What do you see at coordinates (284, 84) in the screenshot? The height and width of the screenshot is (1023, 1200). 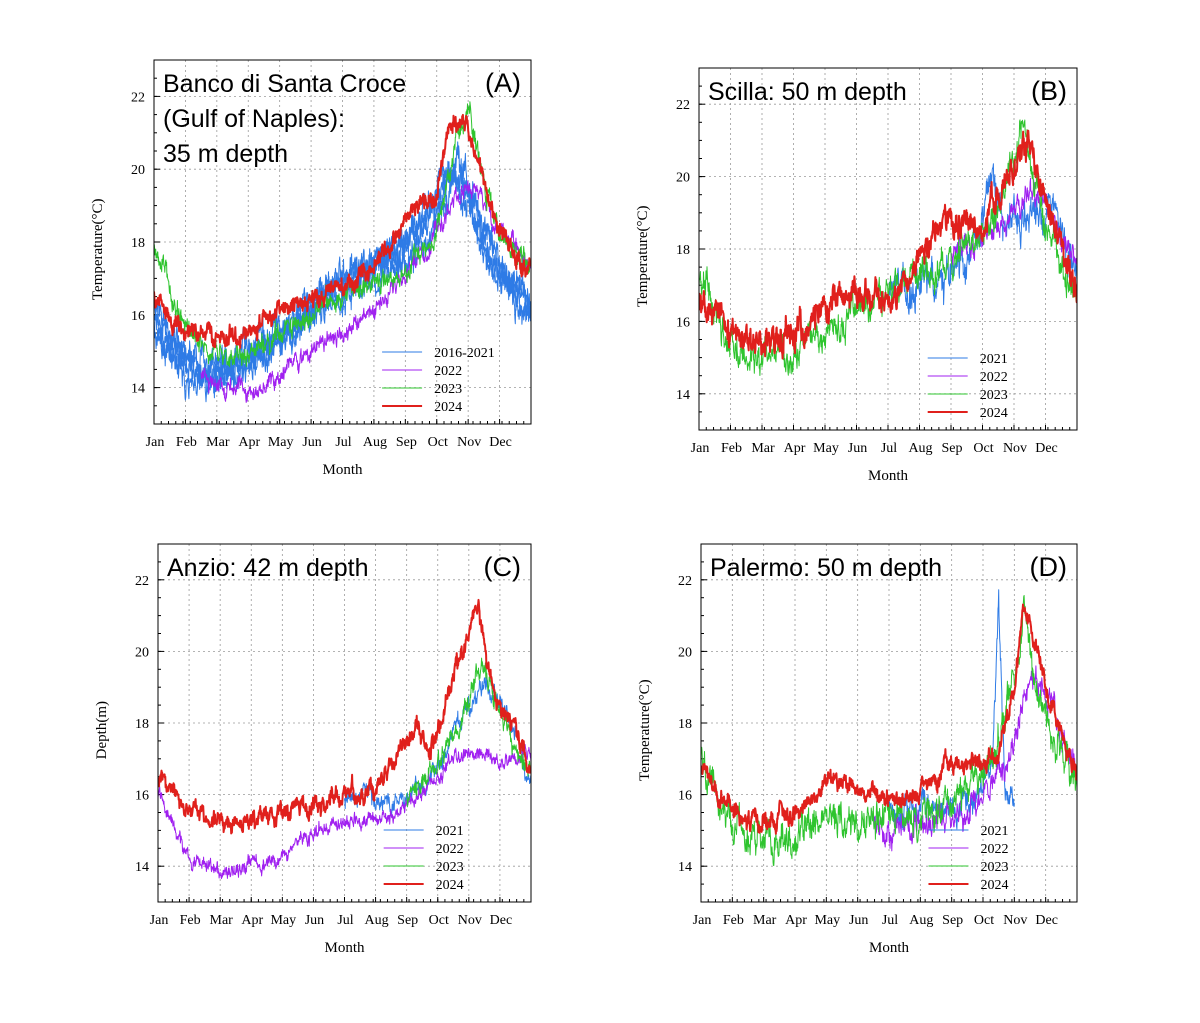 I see `panel-title: Banco di Santa Croce` at bounding box center [284, 84].